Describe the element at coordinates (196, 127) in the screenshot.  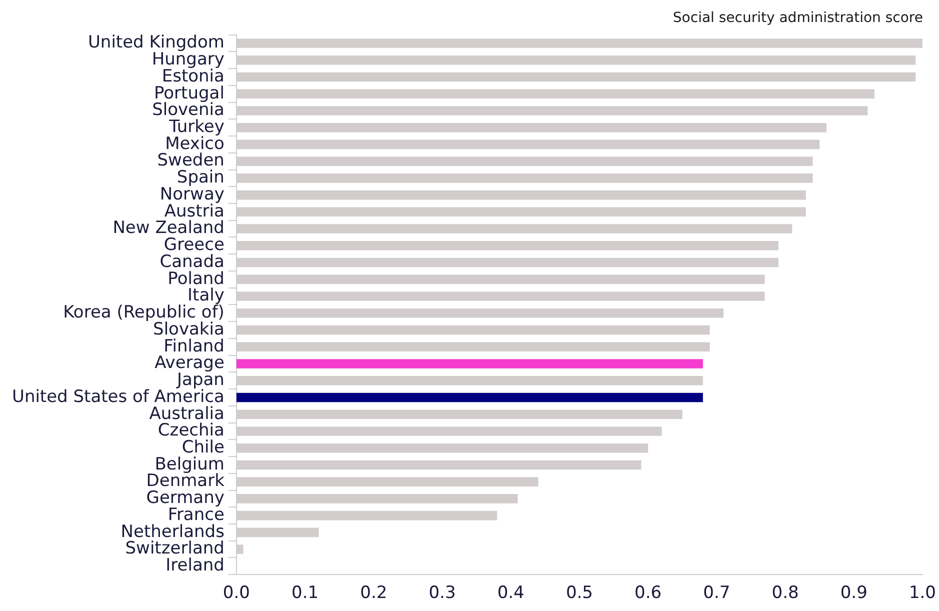
I see `y-tick-label: Turkey` at that location.